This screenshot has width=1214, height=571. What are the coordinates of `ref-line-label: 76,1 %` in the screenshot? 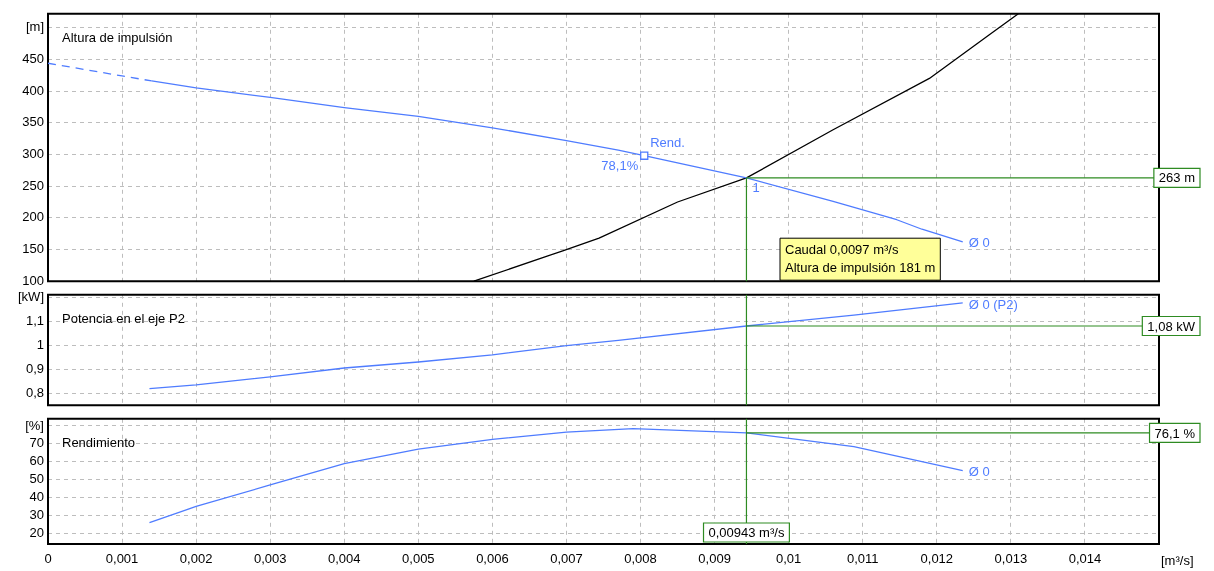 It's located at (1175, 433).